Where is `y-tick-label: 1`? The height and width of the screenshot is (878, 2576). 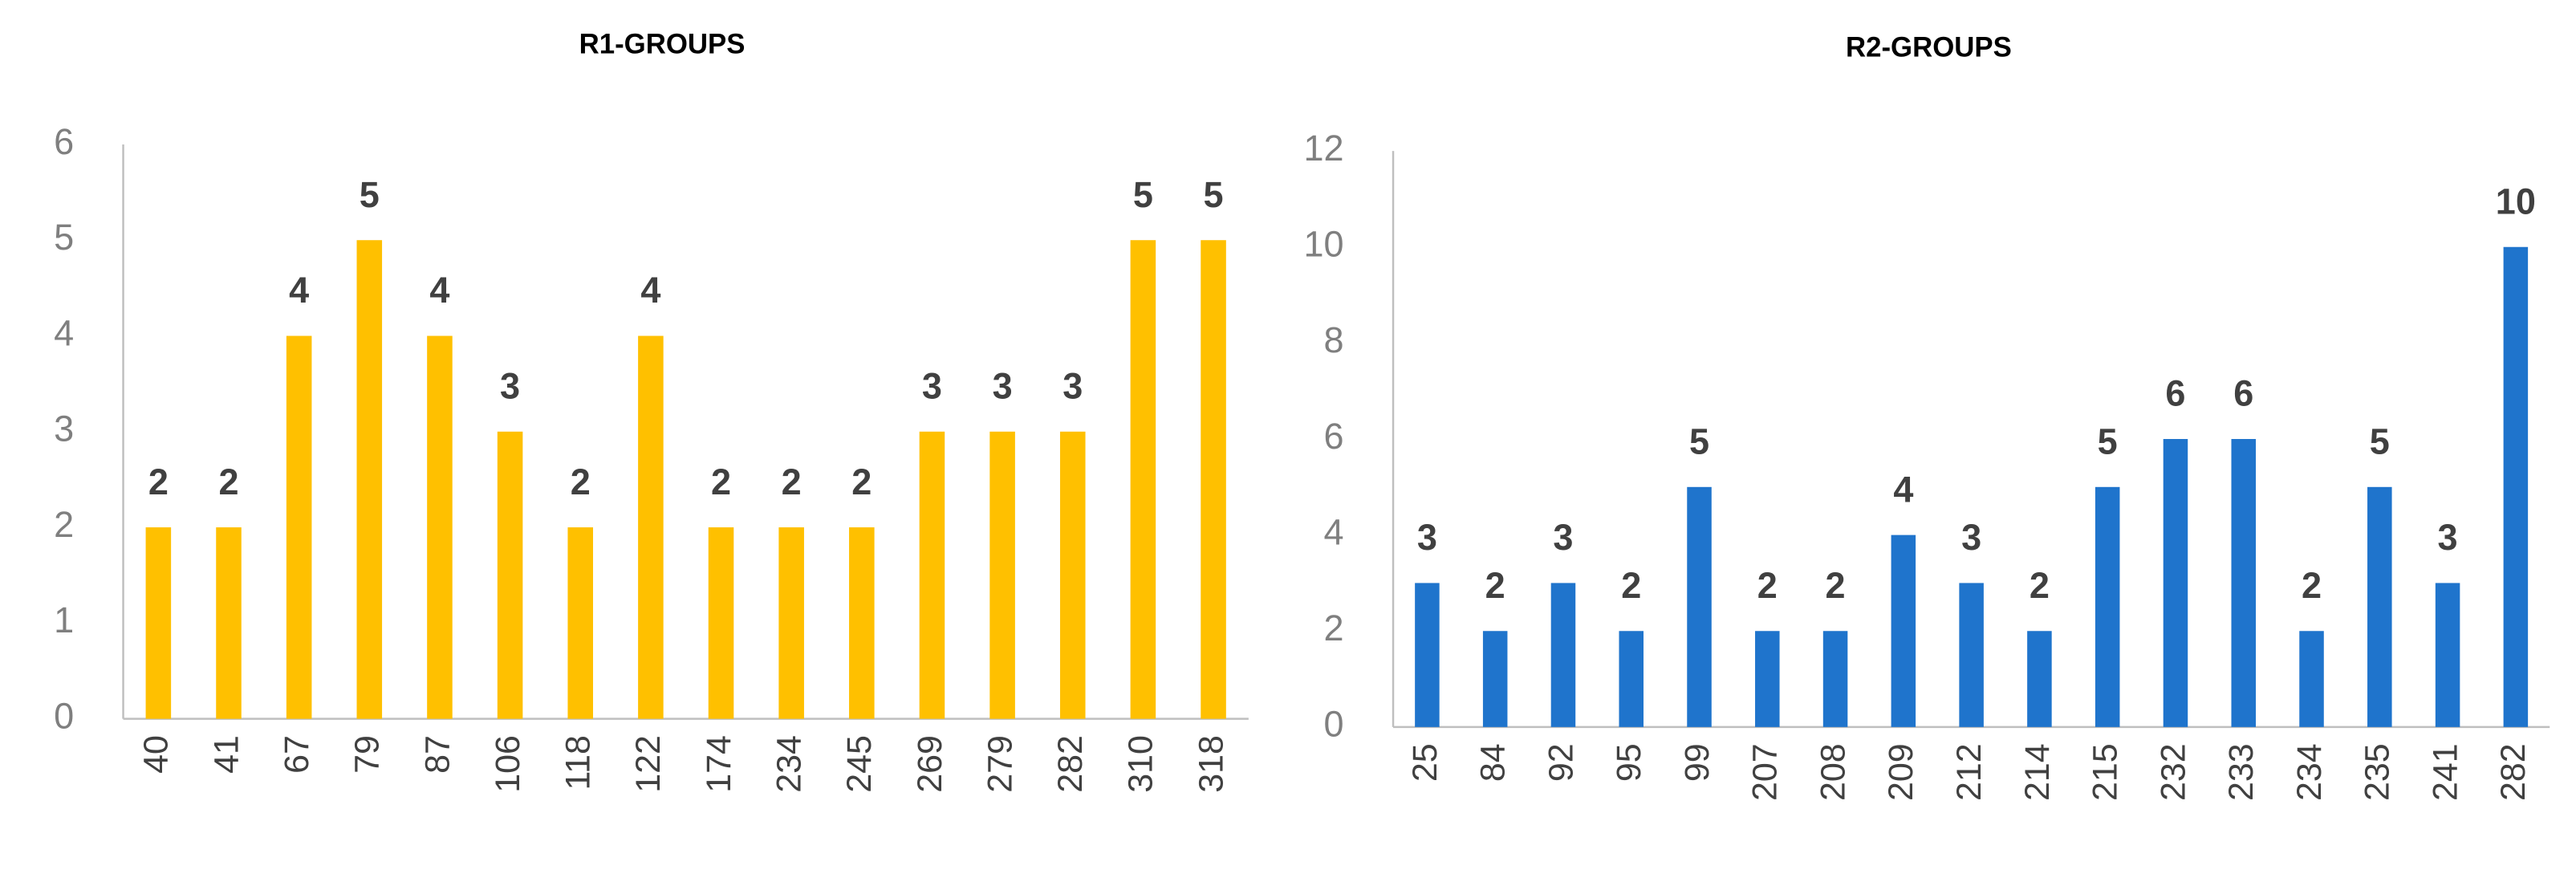
y-tick-label: 1 is located at coordinates (64, 620).